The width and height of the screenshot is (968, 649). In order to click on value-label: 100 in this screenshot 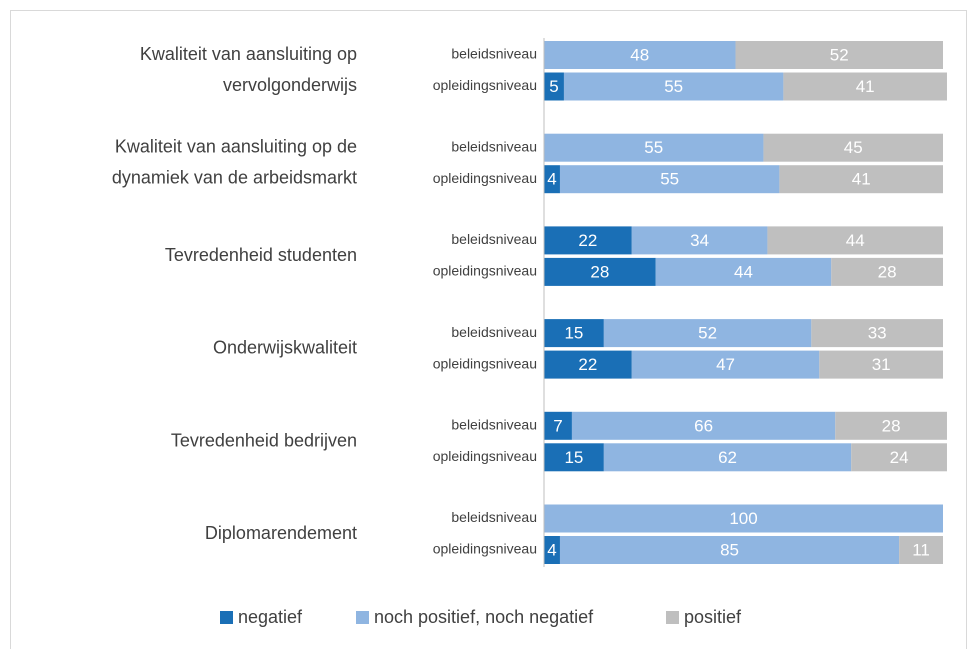, I will do `click(743, 518)`.